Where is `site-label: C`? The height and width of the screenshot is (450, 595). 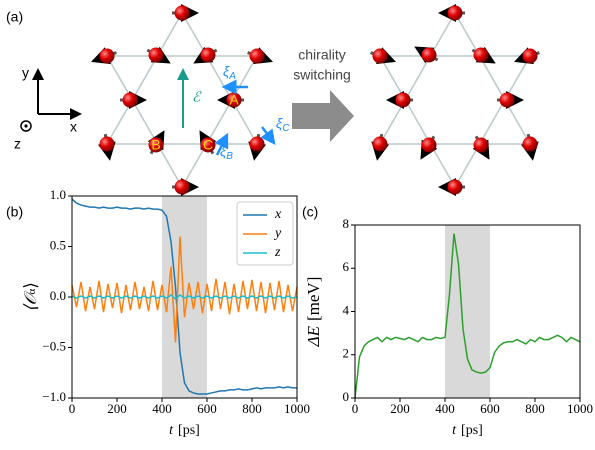
site-label: C is located at coordinates (208, 145).